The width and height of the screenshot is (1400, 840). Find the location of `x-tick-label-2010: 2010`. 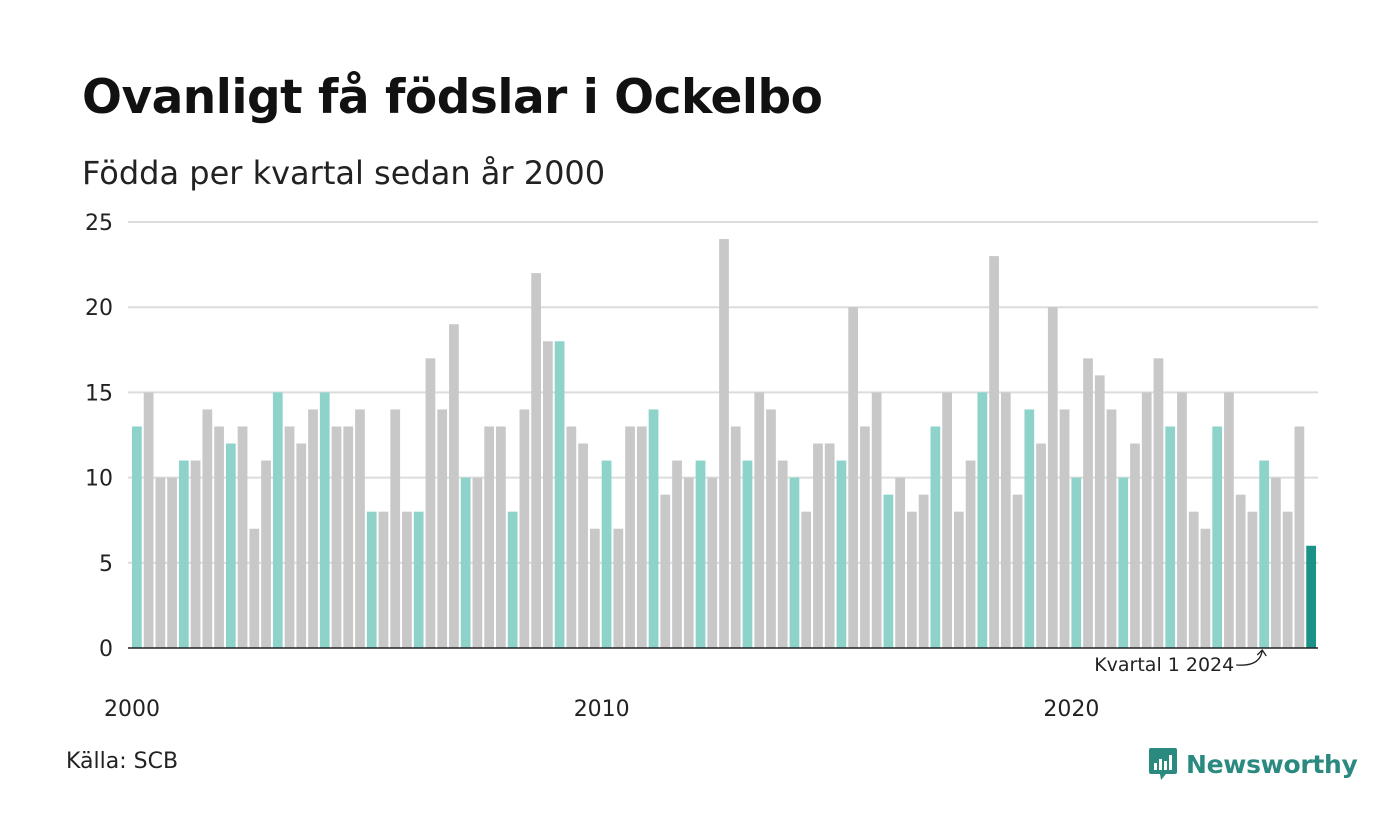

x-tick-label-2010: 2010 is located at coordinates (602, 709).